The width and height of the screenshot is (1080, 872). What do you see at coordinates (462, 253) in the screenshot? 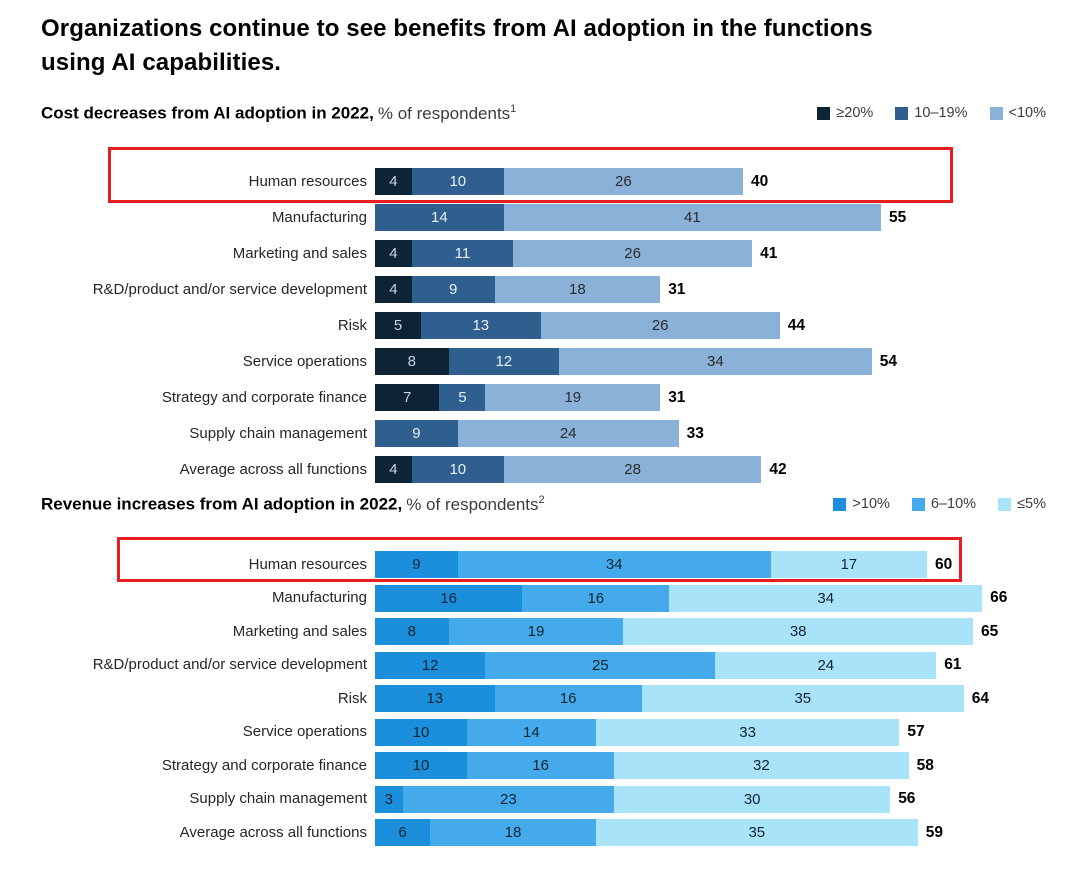
I see `bar-segment: 11` at bounding box center [462, 253].